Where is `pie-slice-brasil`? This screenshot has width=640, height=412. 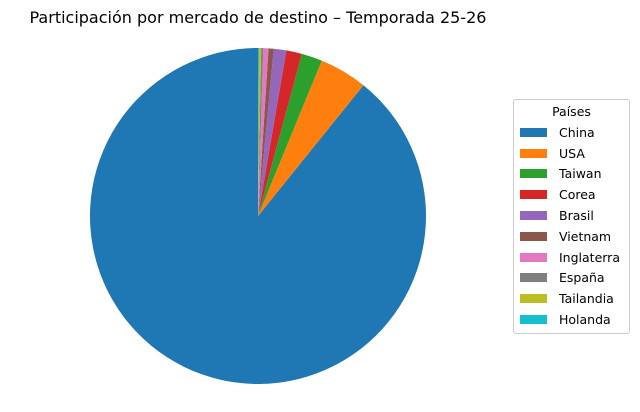
pie-slice-brasil is located at coordinates (272, 132).